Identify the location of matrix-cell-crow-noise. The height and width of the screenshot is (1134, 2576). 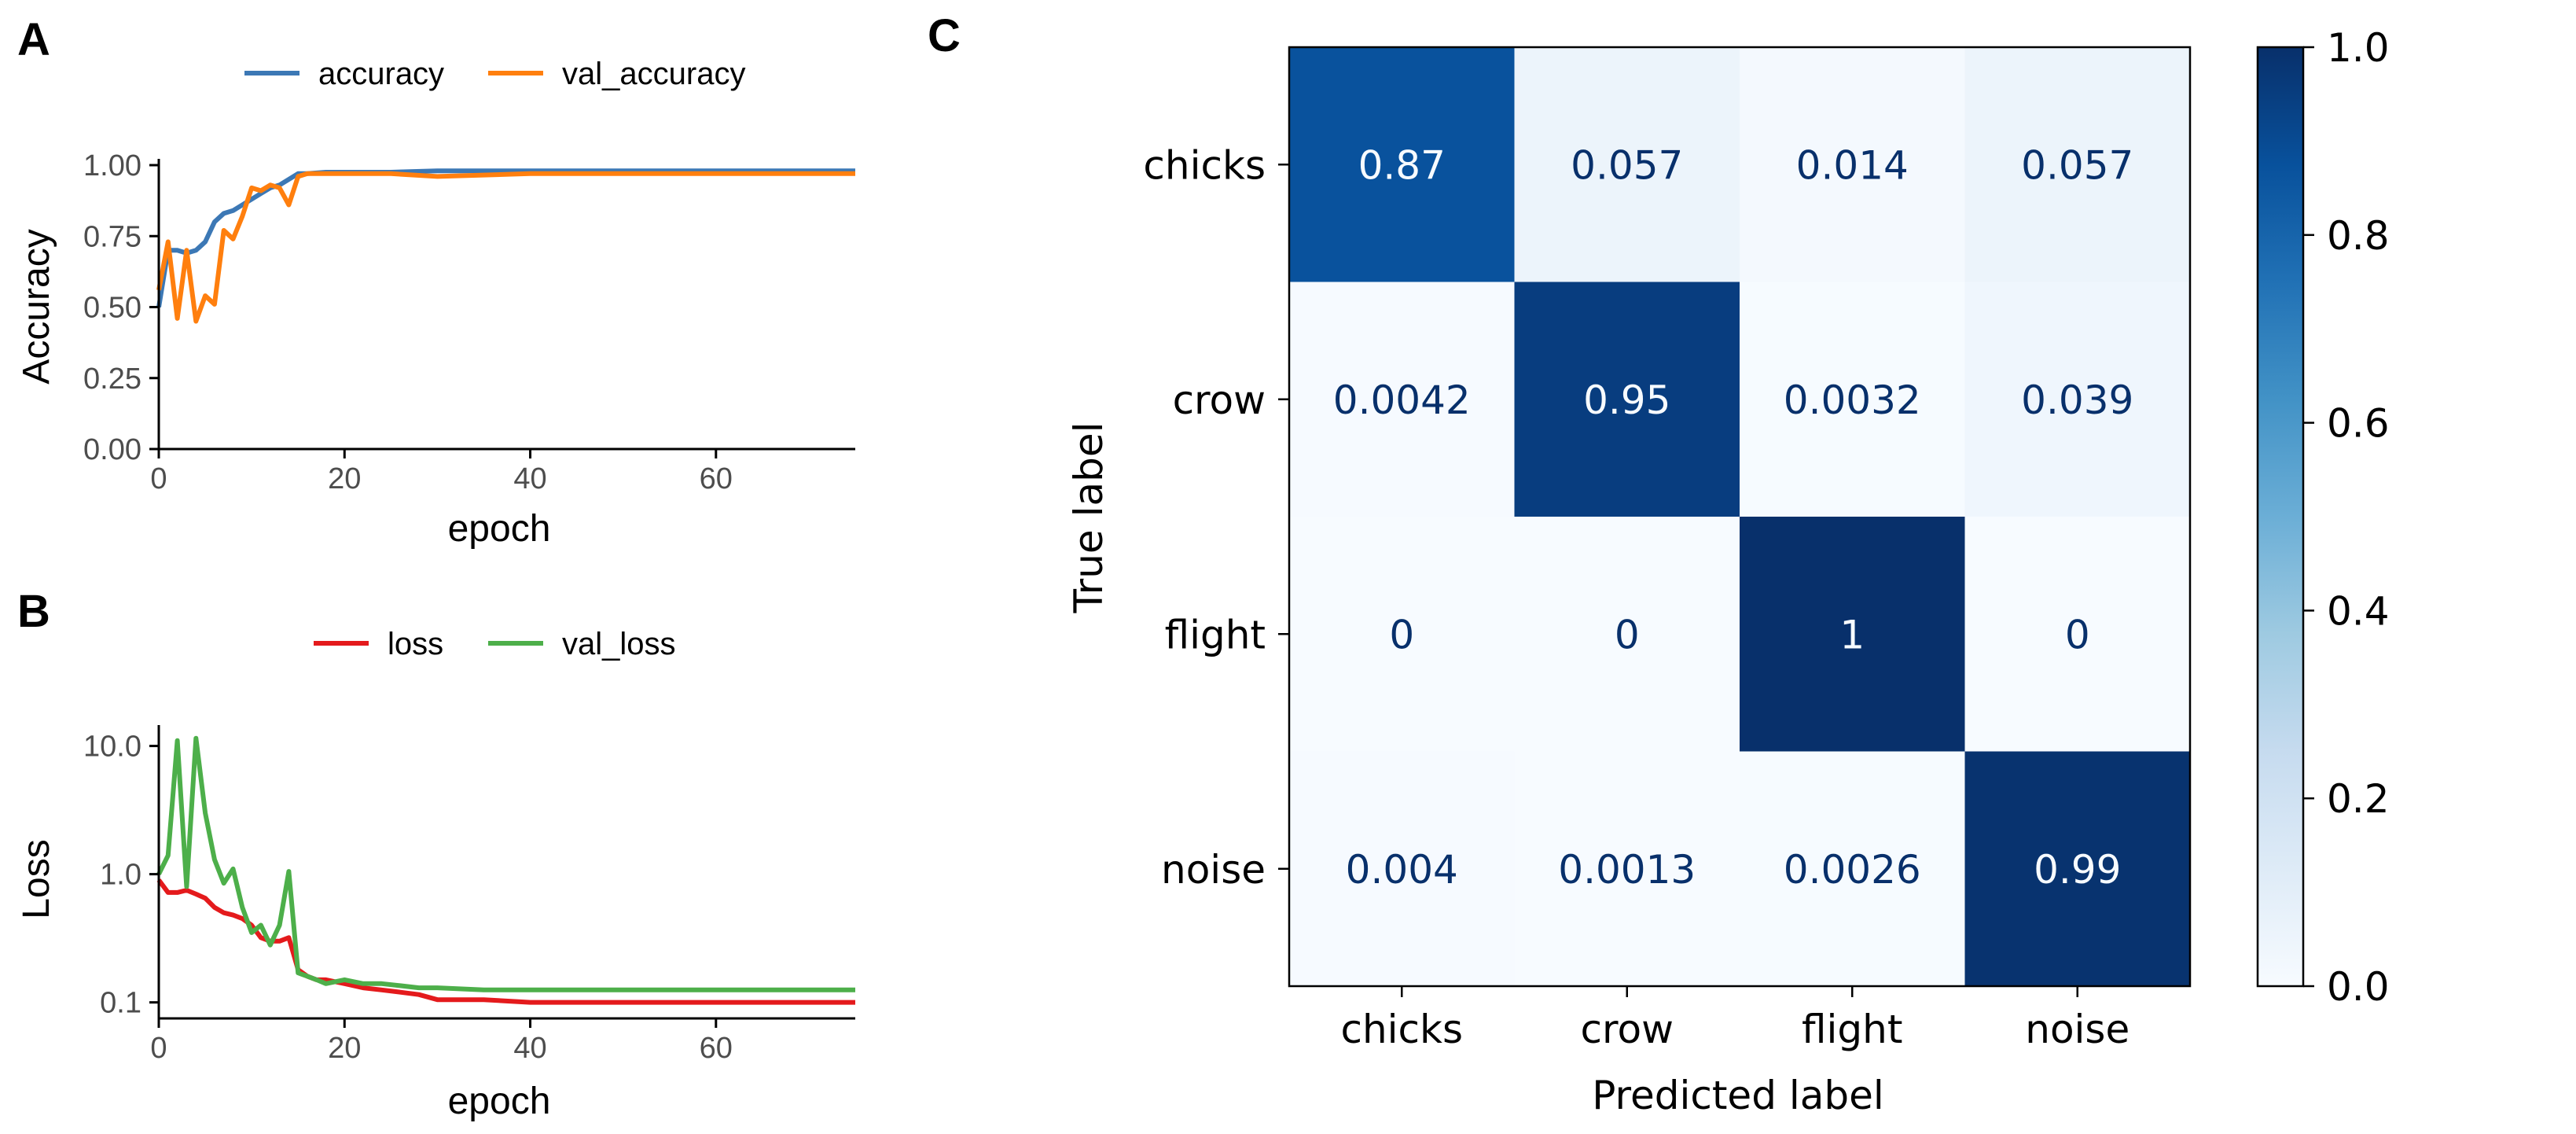
(2077, 400).